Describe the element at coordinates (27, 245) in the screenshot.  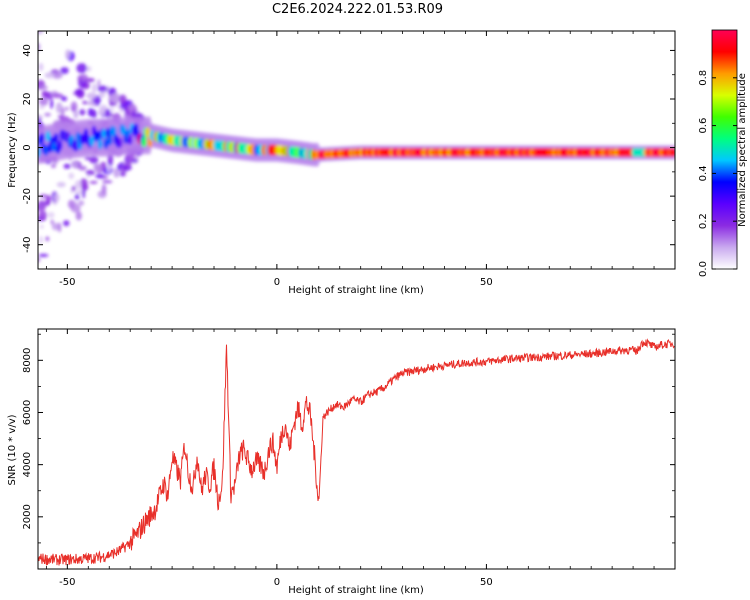
I see `y-tick-label: -40` at that location.